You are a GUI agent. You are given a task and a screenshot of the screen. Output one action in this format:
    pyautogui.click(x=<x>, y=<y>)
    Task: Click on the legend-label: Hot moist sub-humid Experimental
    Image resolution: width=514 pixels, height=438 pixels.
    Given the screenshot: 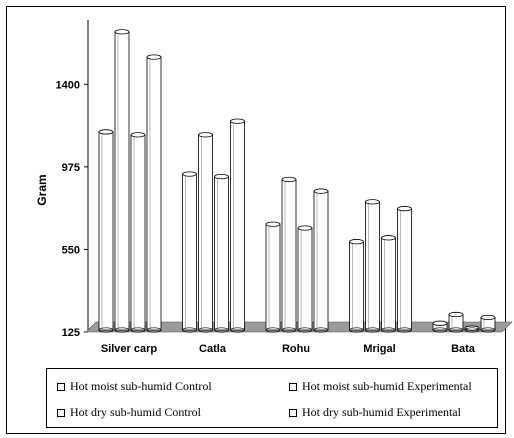 What is the action you would take?
    pyautogui.click(x=387, y=386)
    